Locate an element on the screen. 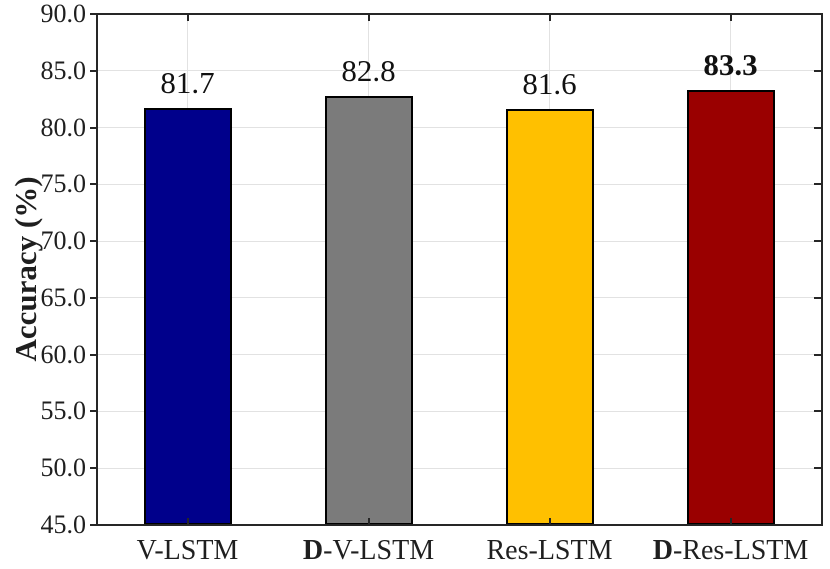  y-tick-label: 70.0 is located at coordinates (63, 241).